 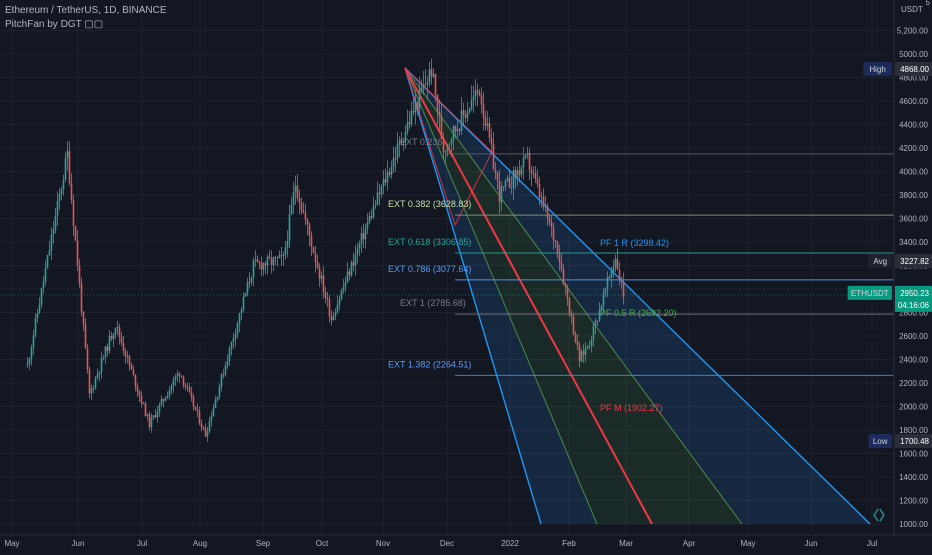 What do you see at coordinates (913, 54) in the screenshot?
I see `price-tick-label: 5000.00` at bounding box center [913, 54].